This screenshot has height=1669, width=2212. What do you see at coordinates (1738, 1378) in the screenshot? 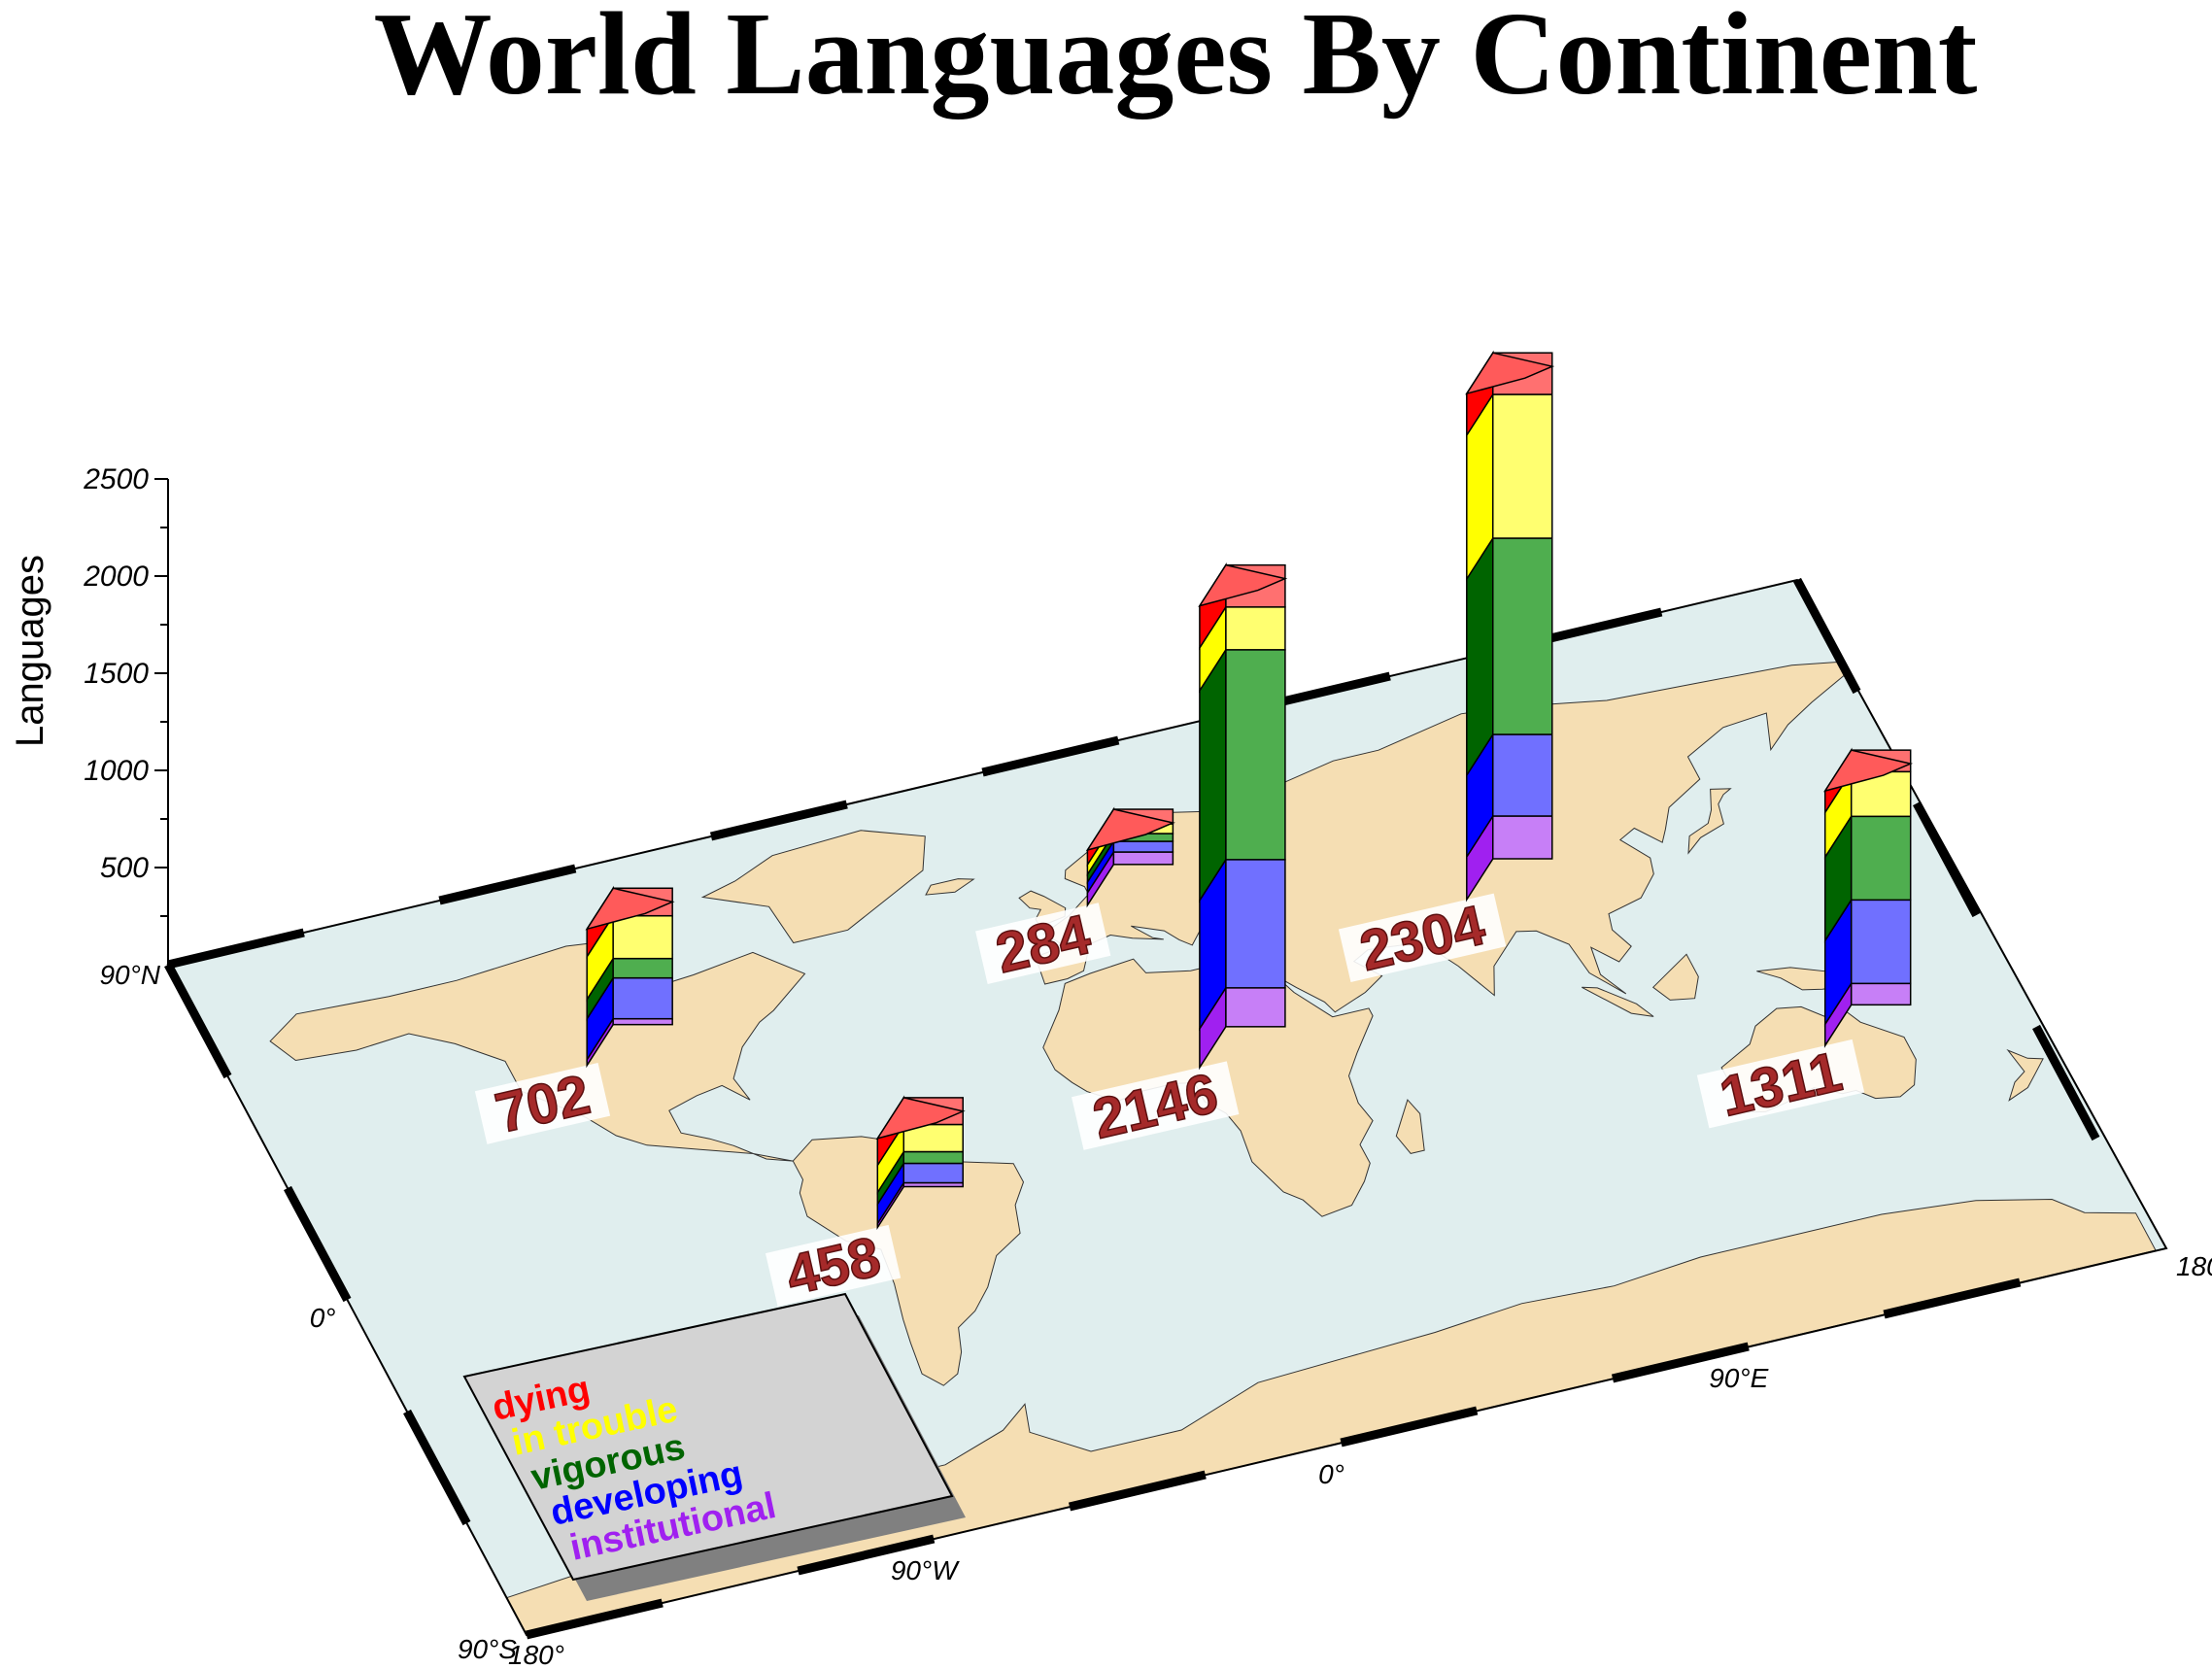
I see `lon-label-90e: 90°E` at bounding box center [1738, 1378].